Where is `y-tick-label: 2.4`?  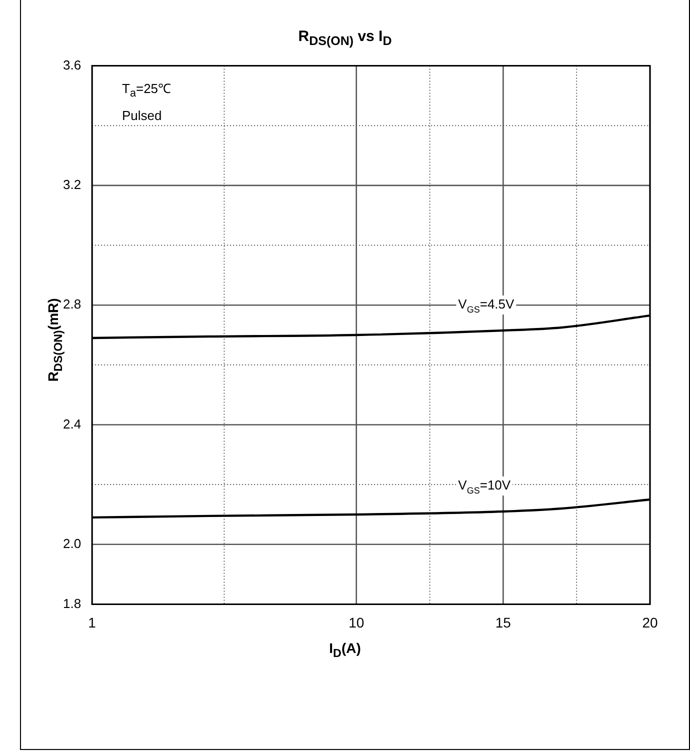
y-tick-label: 2.4 is located at coordinates (72, 424).